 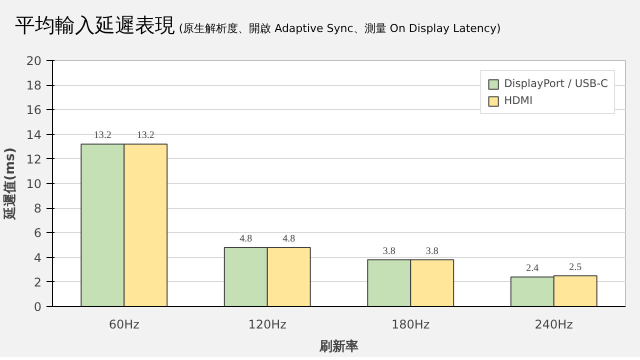 I want to click on y-tick-label: 4, so click(x=38, y=257).